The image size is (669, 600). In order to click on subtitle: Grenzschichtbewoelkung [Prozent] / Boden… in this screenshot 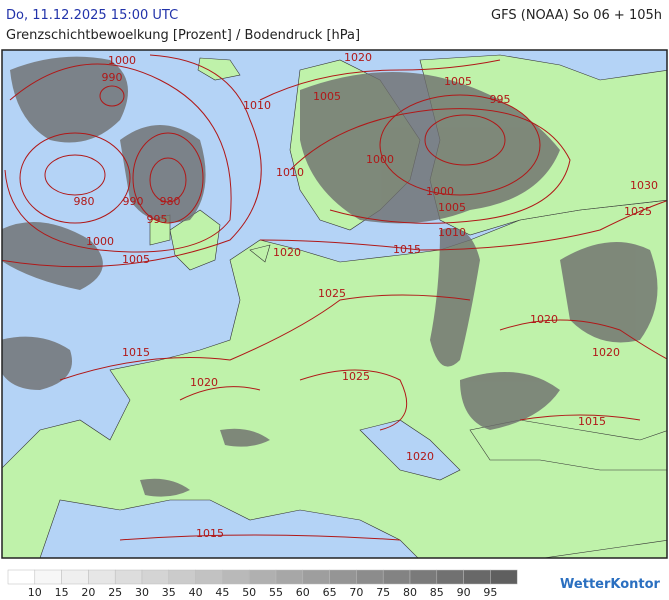, I will do `click(183, 35)`.